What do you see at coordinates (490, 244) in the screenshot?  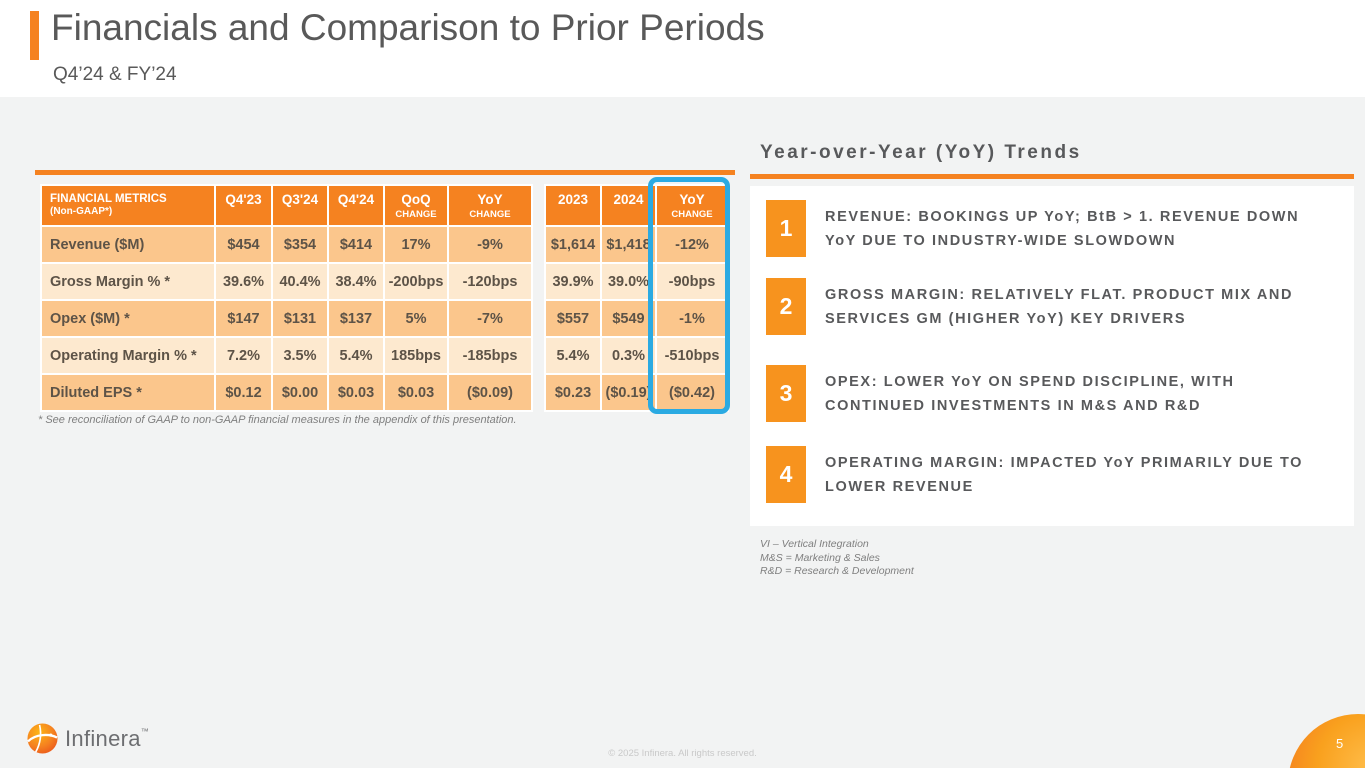 I see `table-cell: -9%` at bounding box center [490, 244].